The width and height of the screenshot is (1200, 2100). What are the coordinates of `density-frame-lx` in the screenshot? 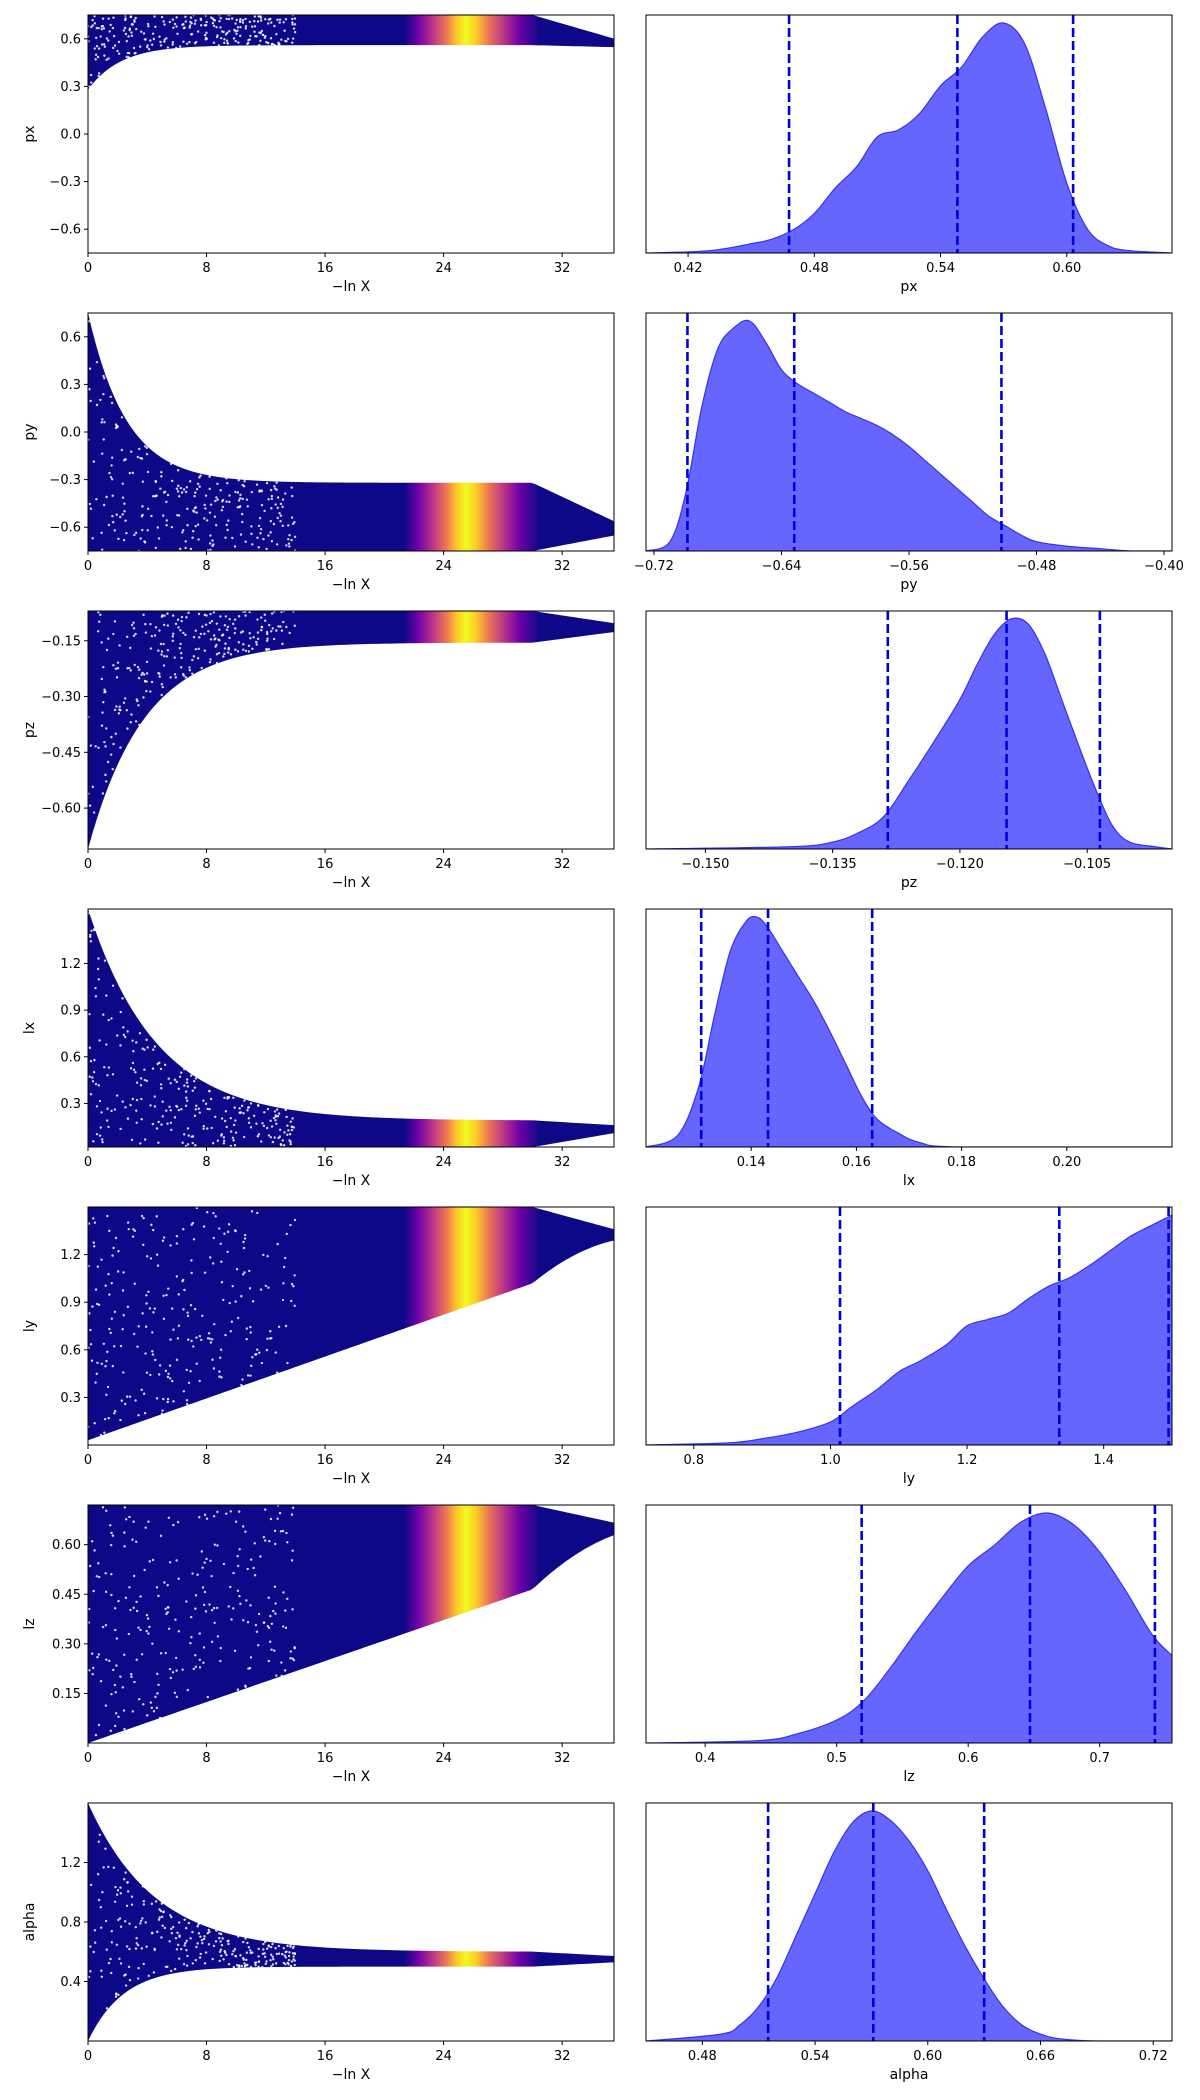 It's located at (909, 1028).